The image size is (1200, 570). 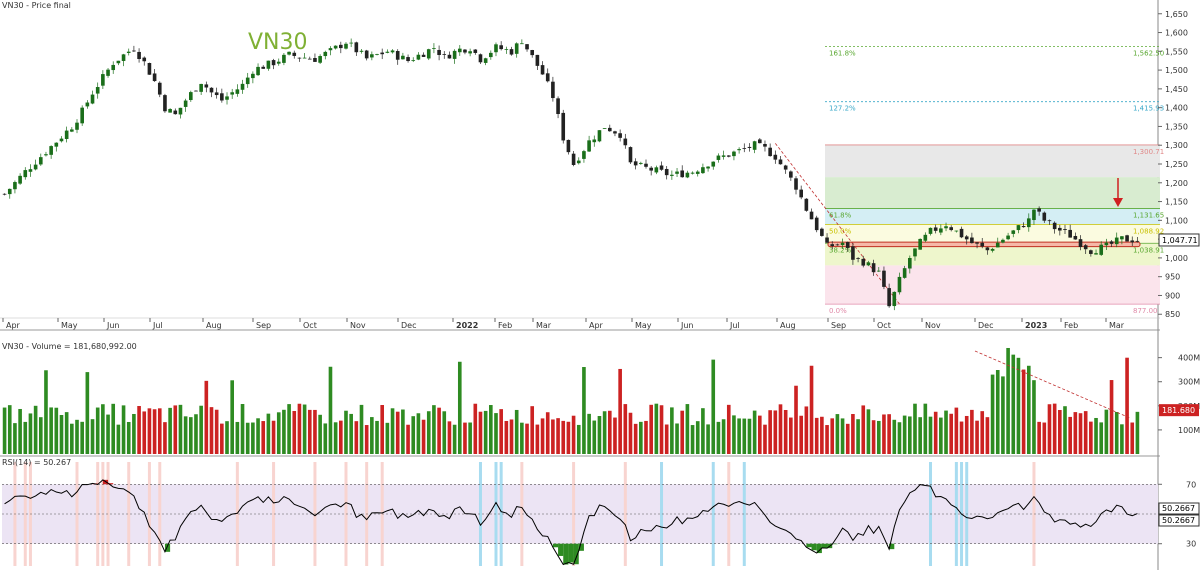 What do you see at coordinates (1178, 520) in the screenshot?
I see `rsi-last-label: 50.2667` at bounding box center [1178, 520].